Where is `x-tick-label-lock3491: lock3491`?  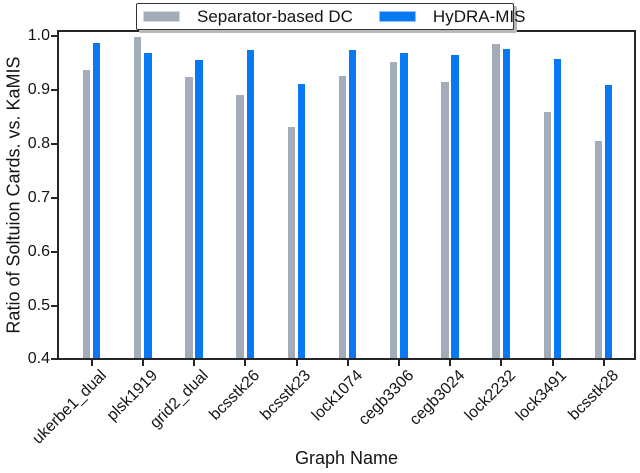 x-tick-label-lock3491: lock3491 is located at coordinates (542, 396).